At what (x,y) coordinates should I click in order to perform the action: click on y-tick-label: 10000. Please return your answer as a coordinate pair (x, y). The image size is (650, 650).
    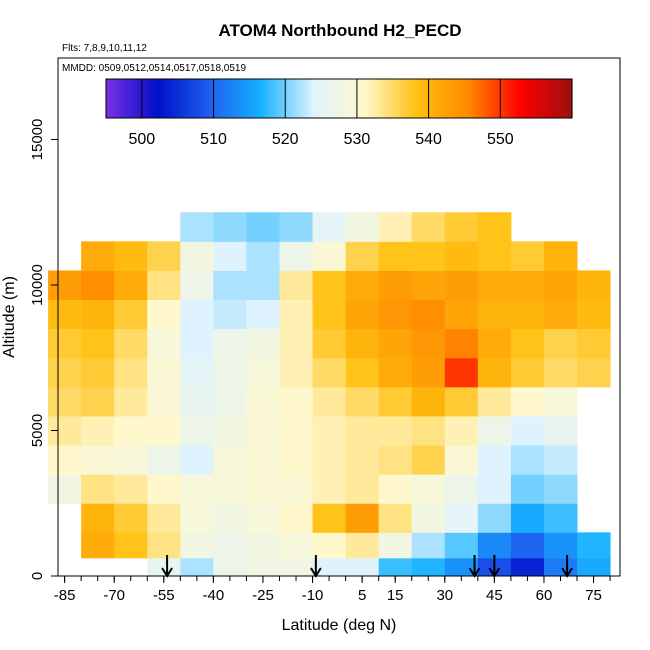
    Looking at the image, I should click on (37, 285).